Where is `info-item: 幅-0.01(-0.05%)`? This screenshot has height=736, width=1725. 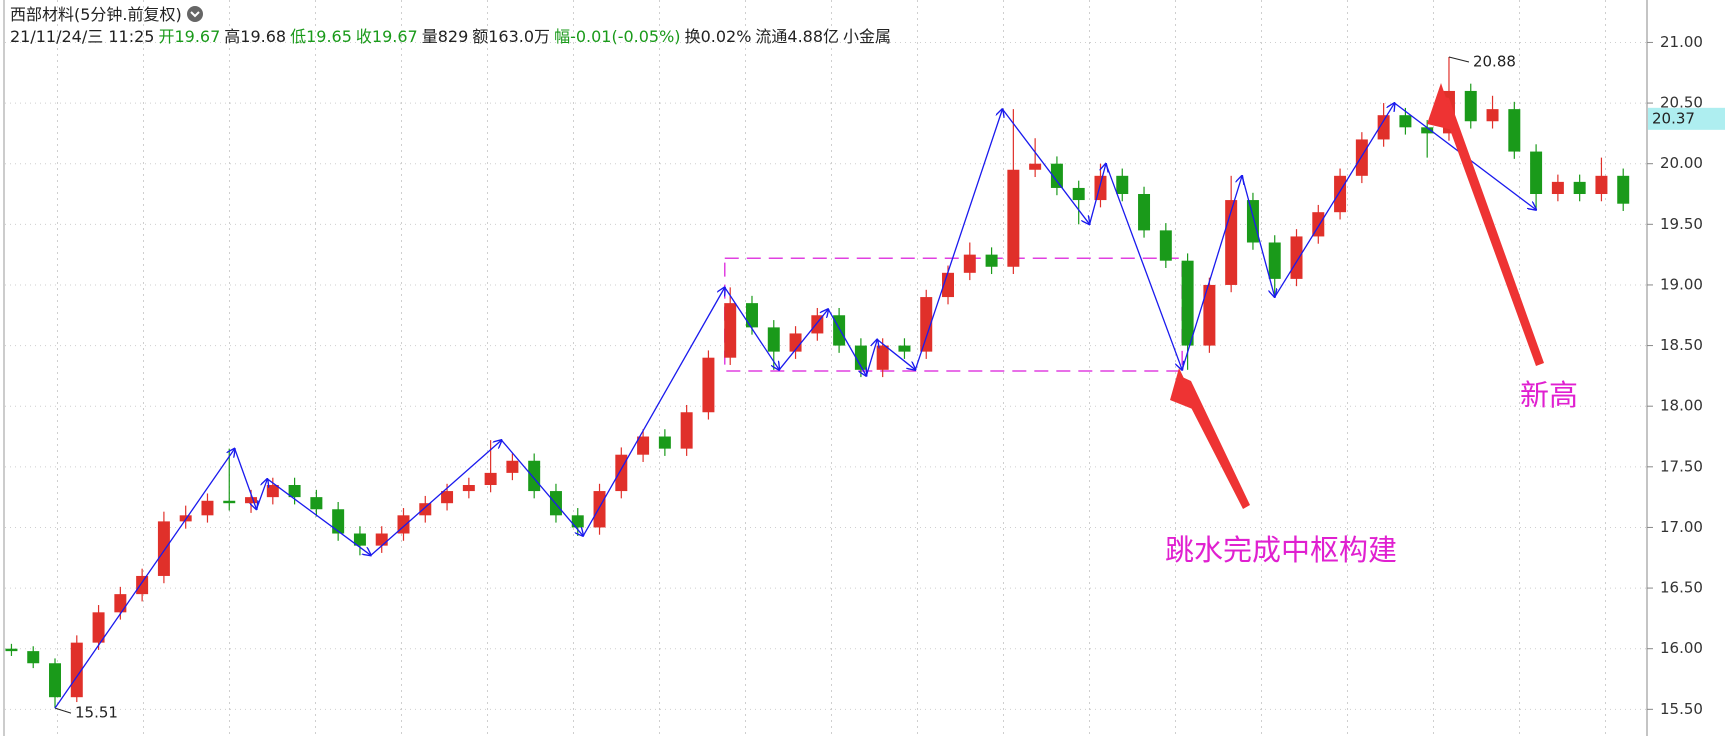 info-item: 幅-0.01(-0.05%) is located at coordinates (617, 36).